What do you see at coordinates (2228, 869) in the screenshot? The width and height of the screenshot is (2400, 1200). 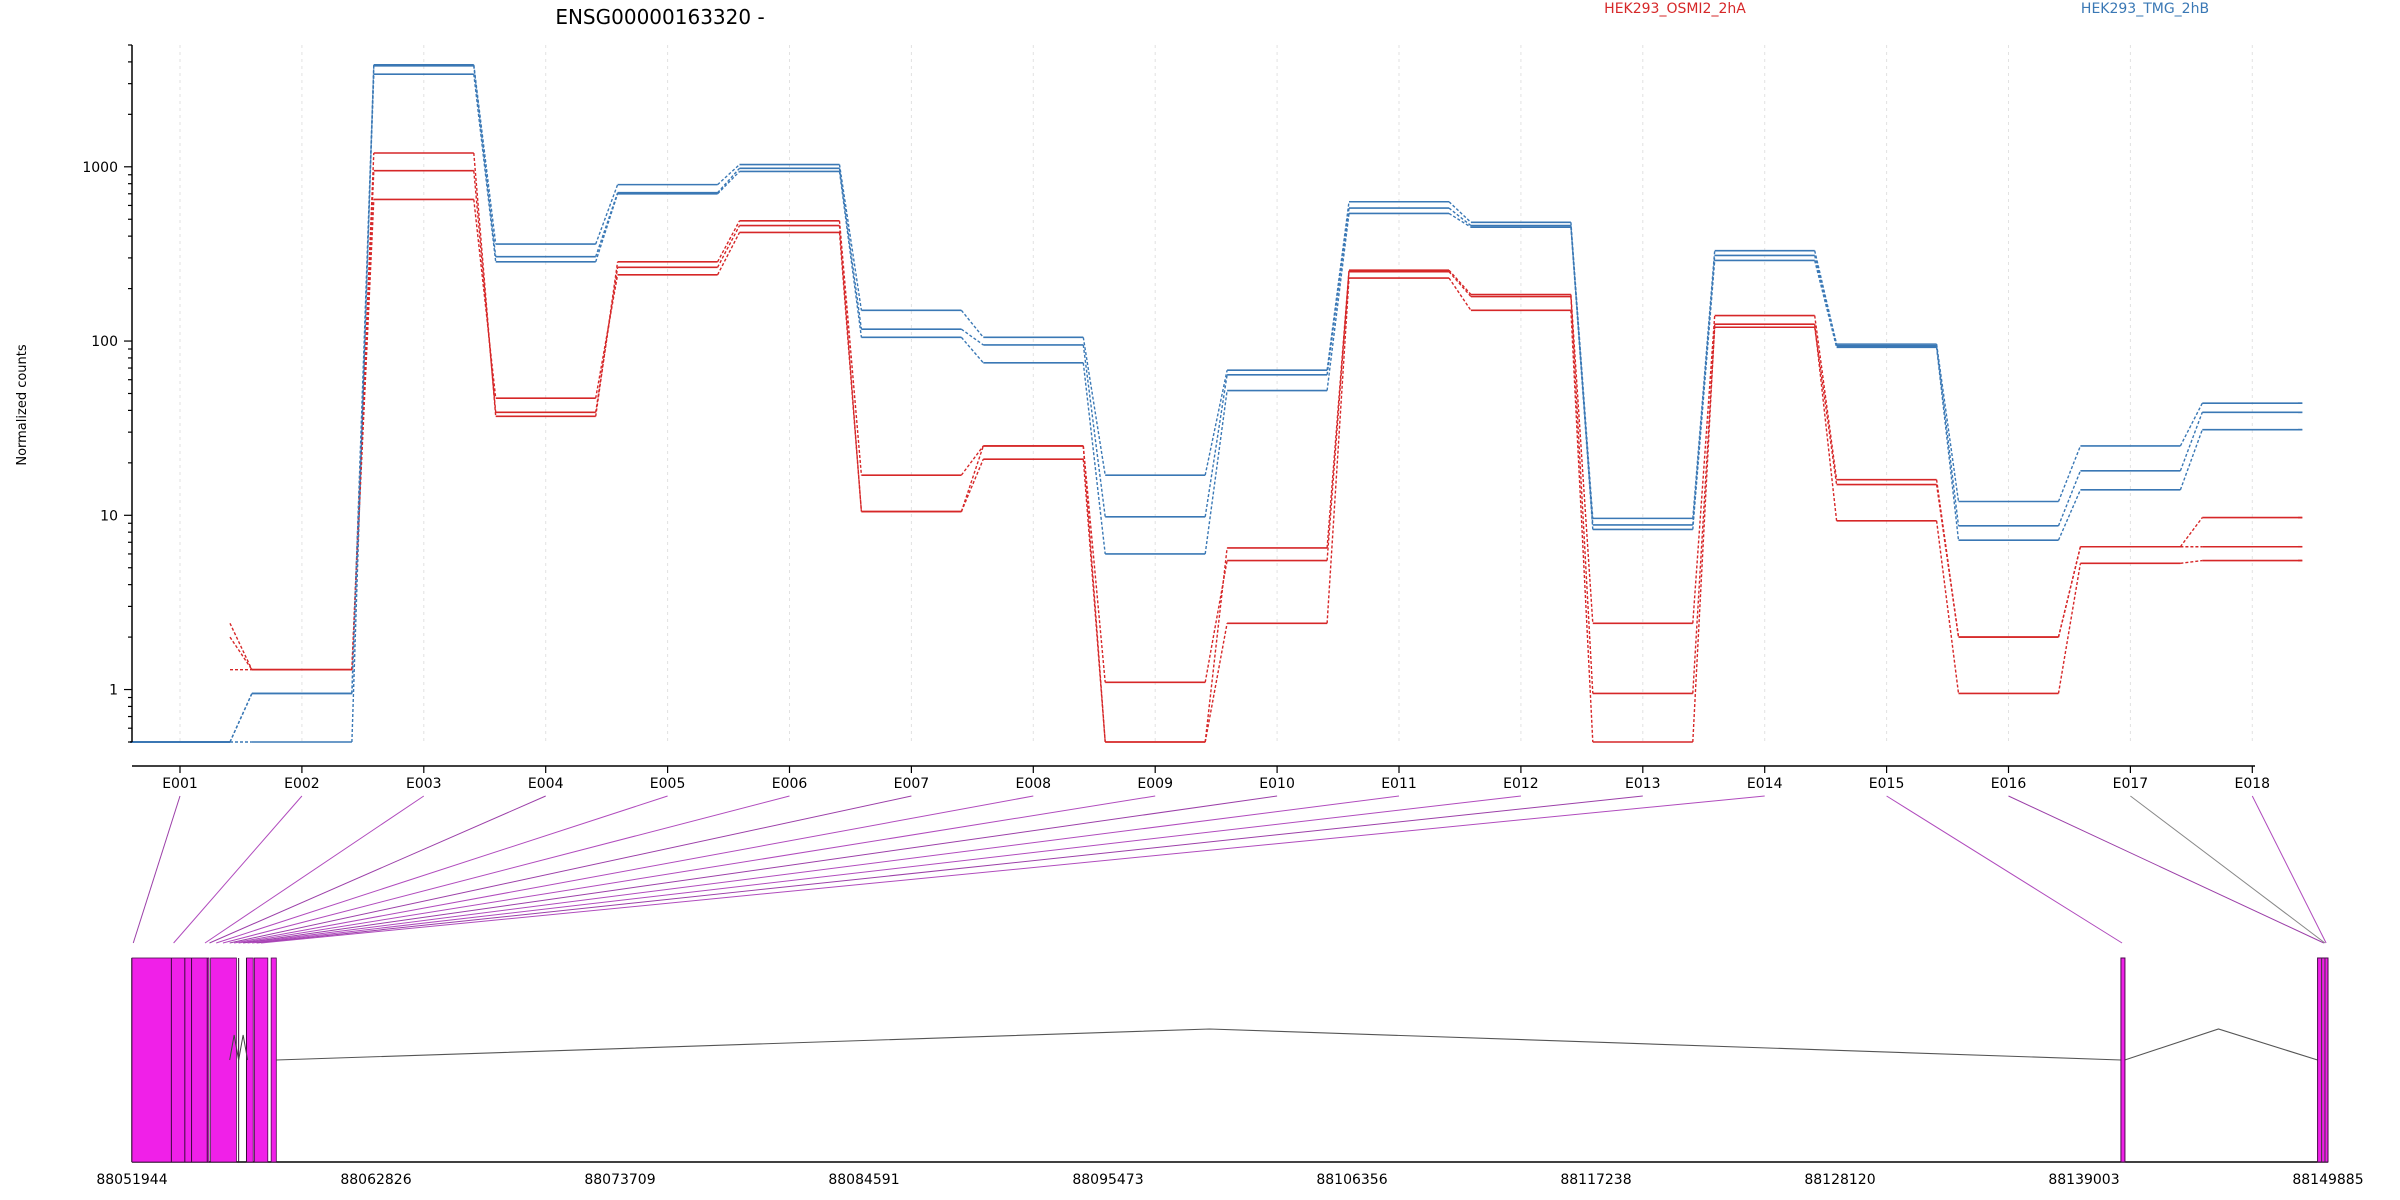 I see `exon-connector-e017` at bounding box center [2228, 869].